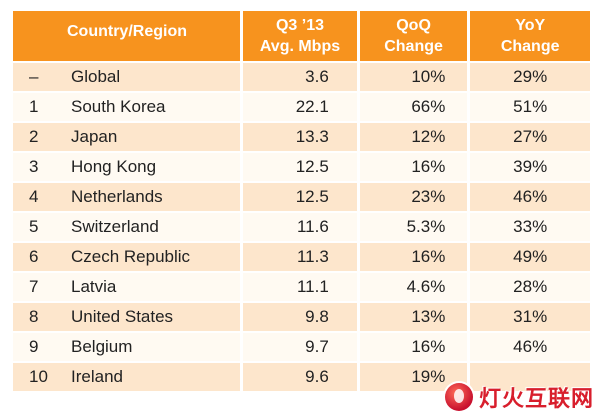 The width and height of the screenshot is (600, 417). I want to click on table-row: 5 Switzerland 11.6 5.3% 33%, so click(301, 227).